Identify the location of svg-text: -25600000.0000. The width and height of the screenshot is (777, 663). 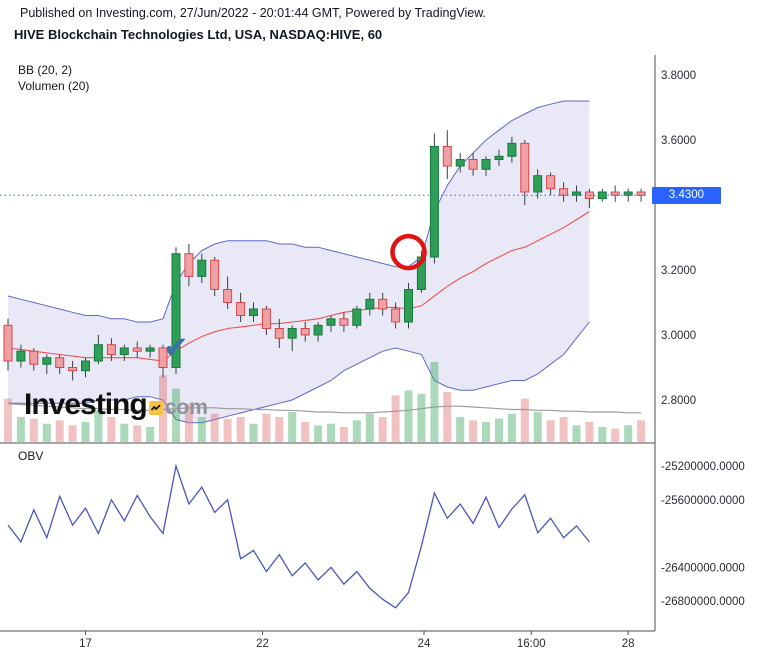
(703, 501).